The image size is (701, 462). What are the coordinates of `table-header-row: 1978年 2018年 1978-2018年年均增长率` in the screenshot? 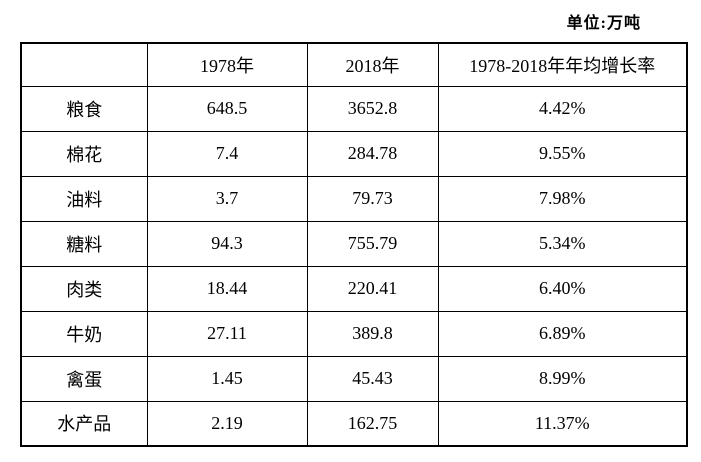 It's located at (354, 64).